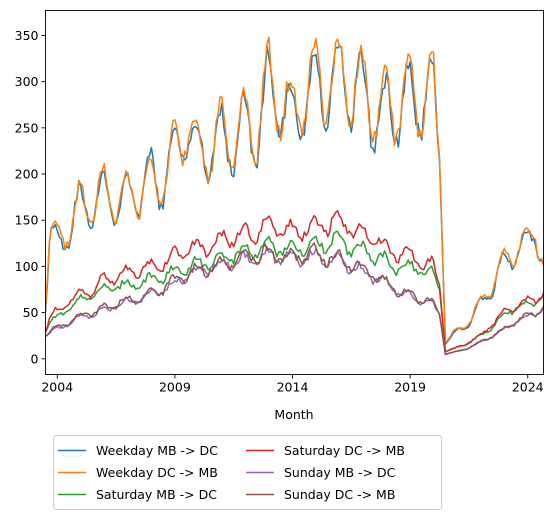 Image resolution: width=557 pixels, height=515 pixels. I want to click on y-tick-label: 300, so click(27, 81).